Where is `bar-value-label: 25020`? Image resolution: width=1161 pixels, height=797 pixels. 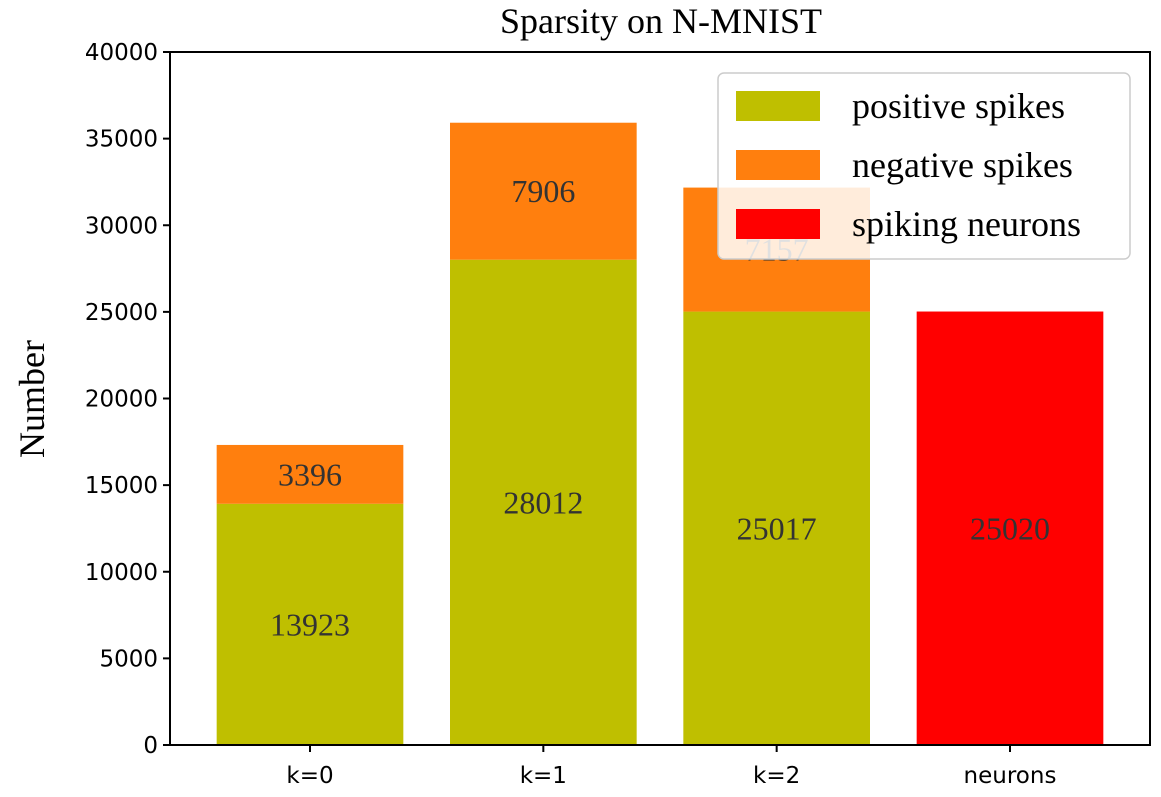
bar-value-label: 25020 is located at coordinates (1010, 528).